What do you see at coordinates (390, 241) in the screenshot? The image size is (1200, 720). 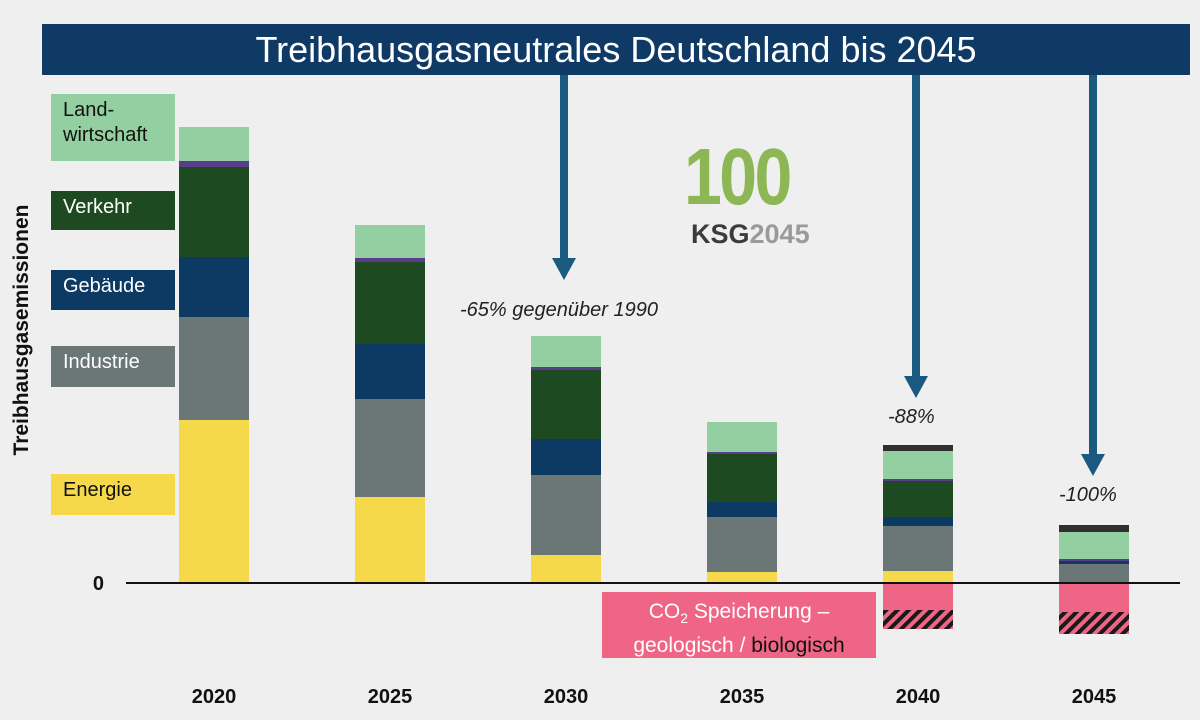 I see `bar-2025-landwirtschaft` at bounding box center [390, 241].